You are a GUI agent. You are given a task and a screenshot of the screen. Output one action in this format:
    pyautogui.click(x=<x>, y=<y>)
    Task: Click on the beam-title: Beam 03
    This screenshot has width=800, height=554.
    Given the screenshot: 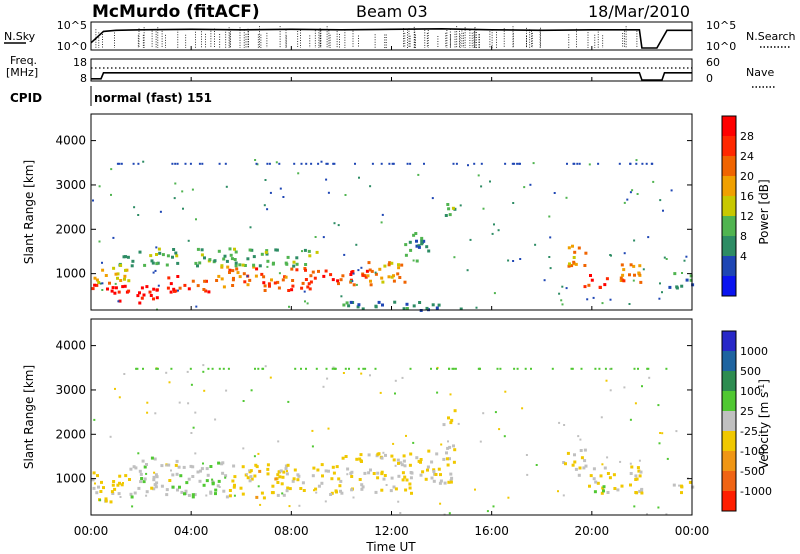 What is the action you would take?
    pyautogui.click(x=392, y=11)
    